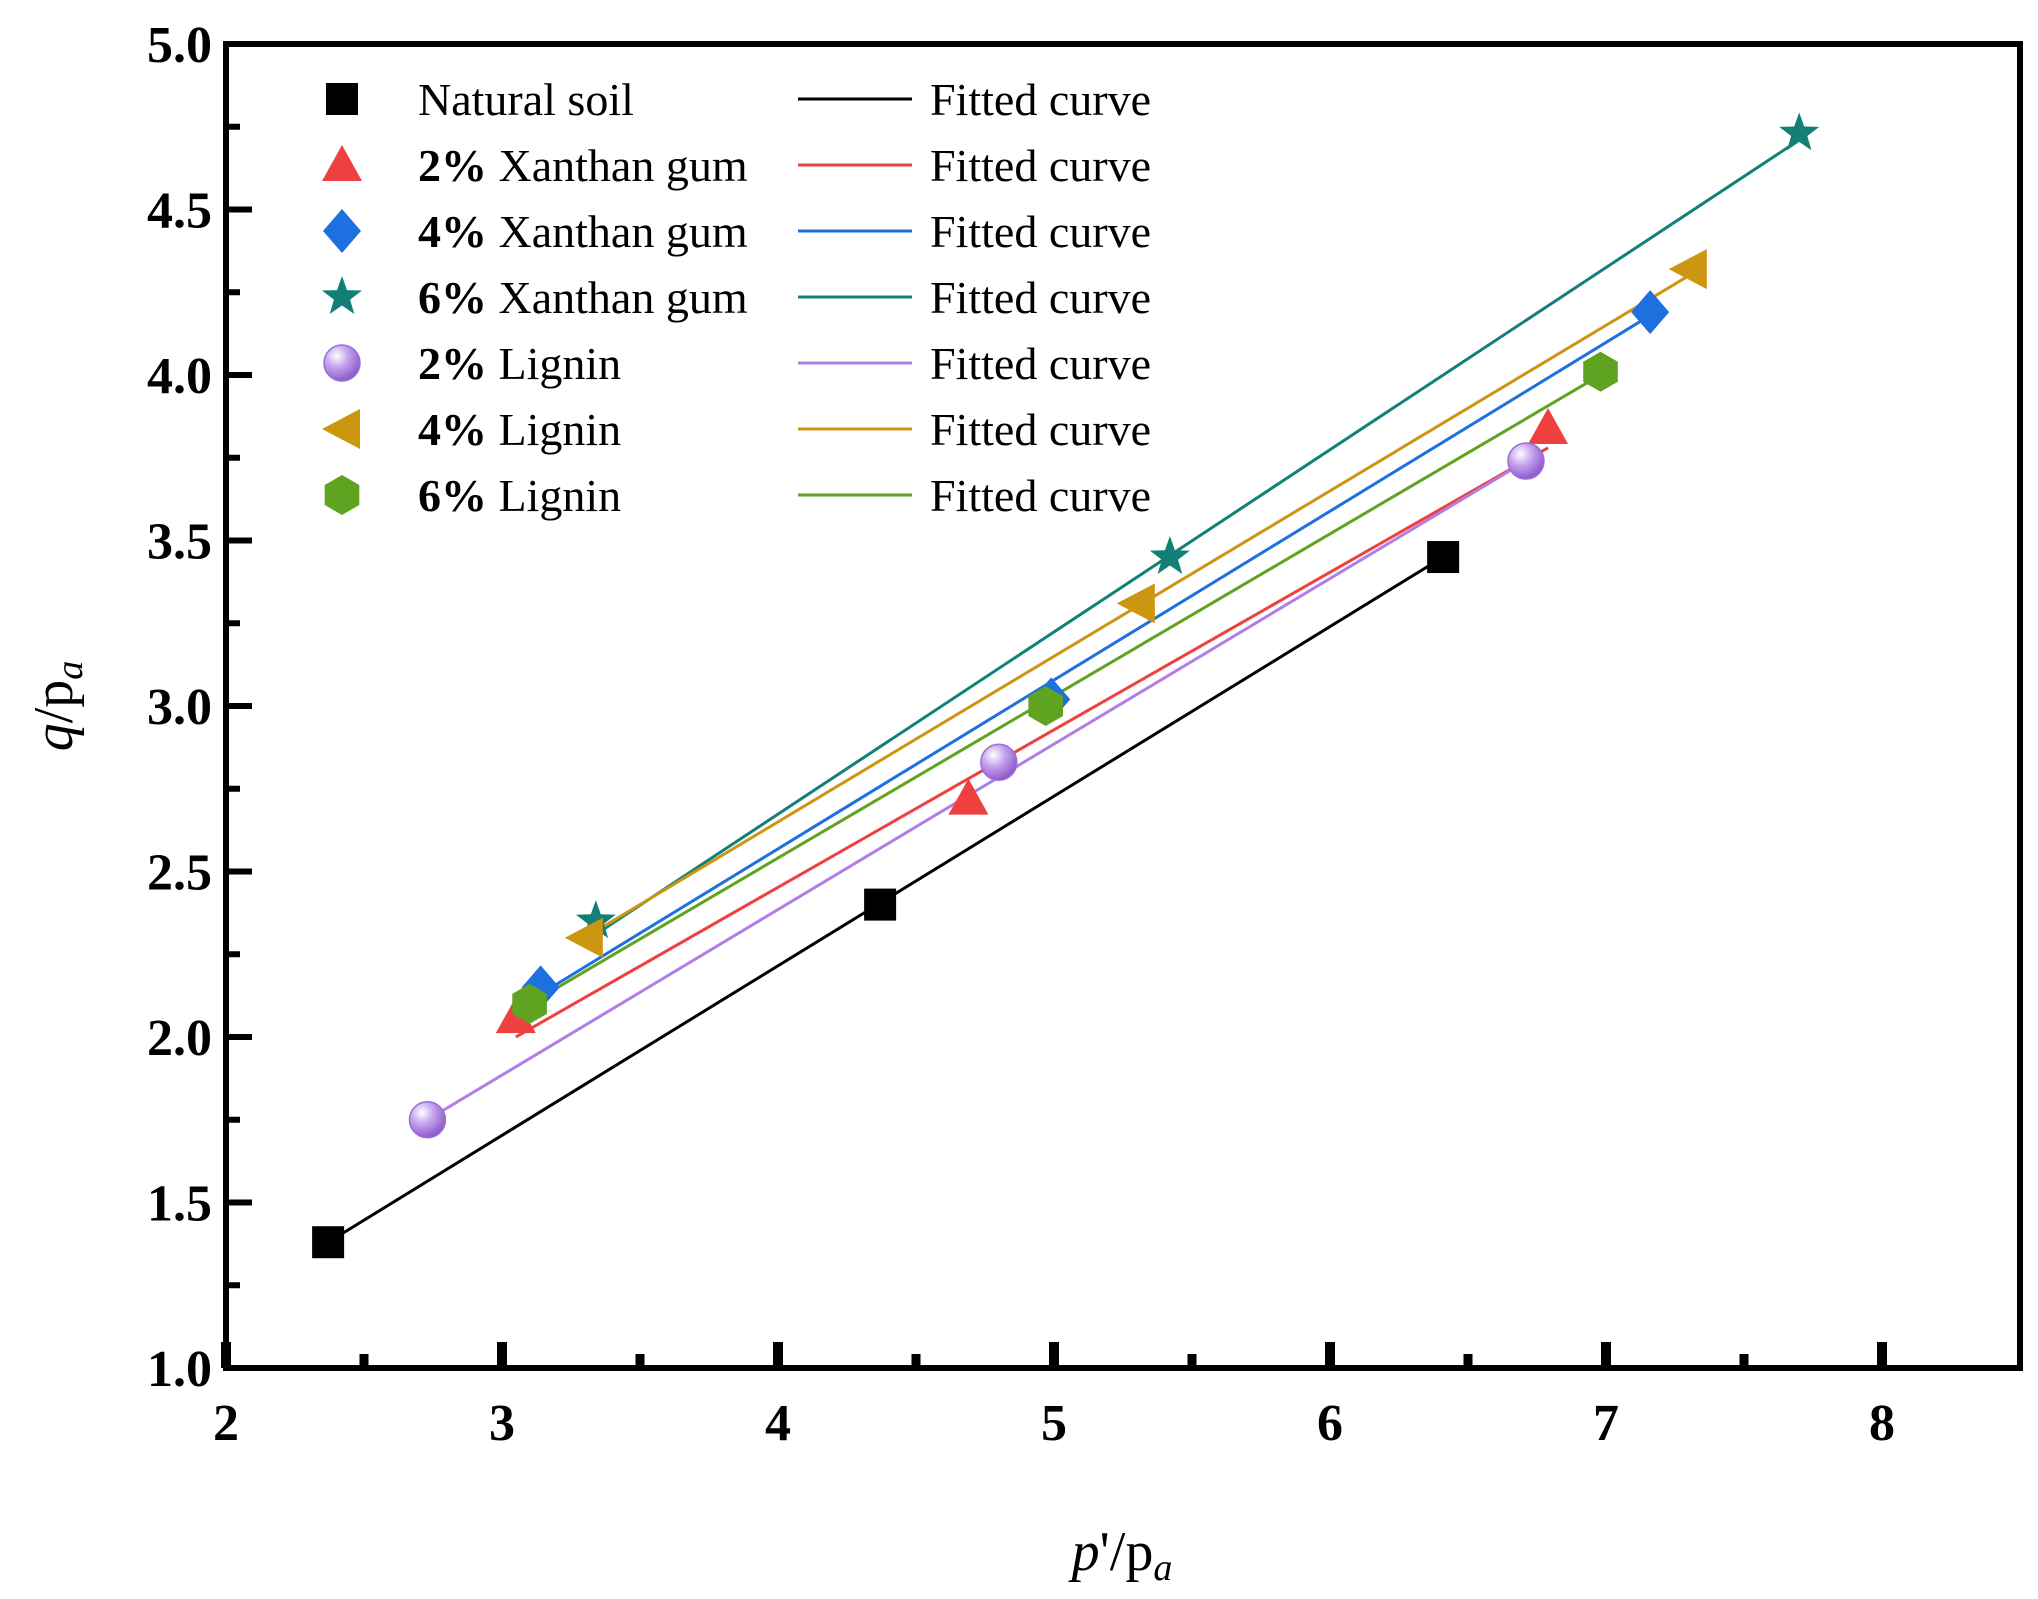 The image size is (2038, 1599). I want to click on legend-label-series-5: 2% Lignin, so click(519, 363).